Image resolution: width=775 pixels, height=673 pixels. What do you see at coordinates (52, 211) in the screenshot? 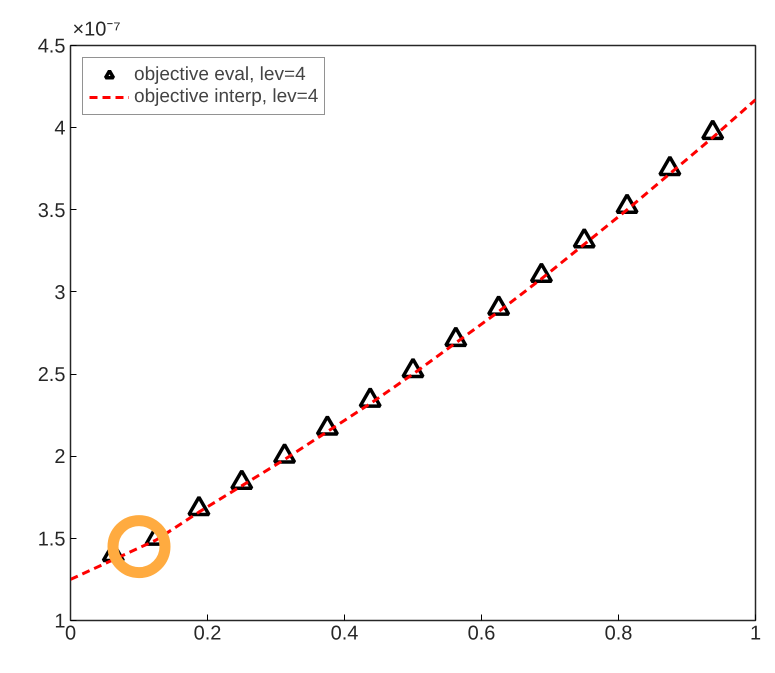
I see `y-tick-label: 3.5` at bounding box center [52, 211].